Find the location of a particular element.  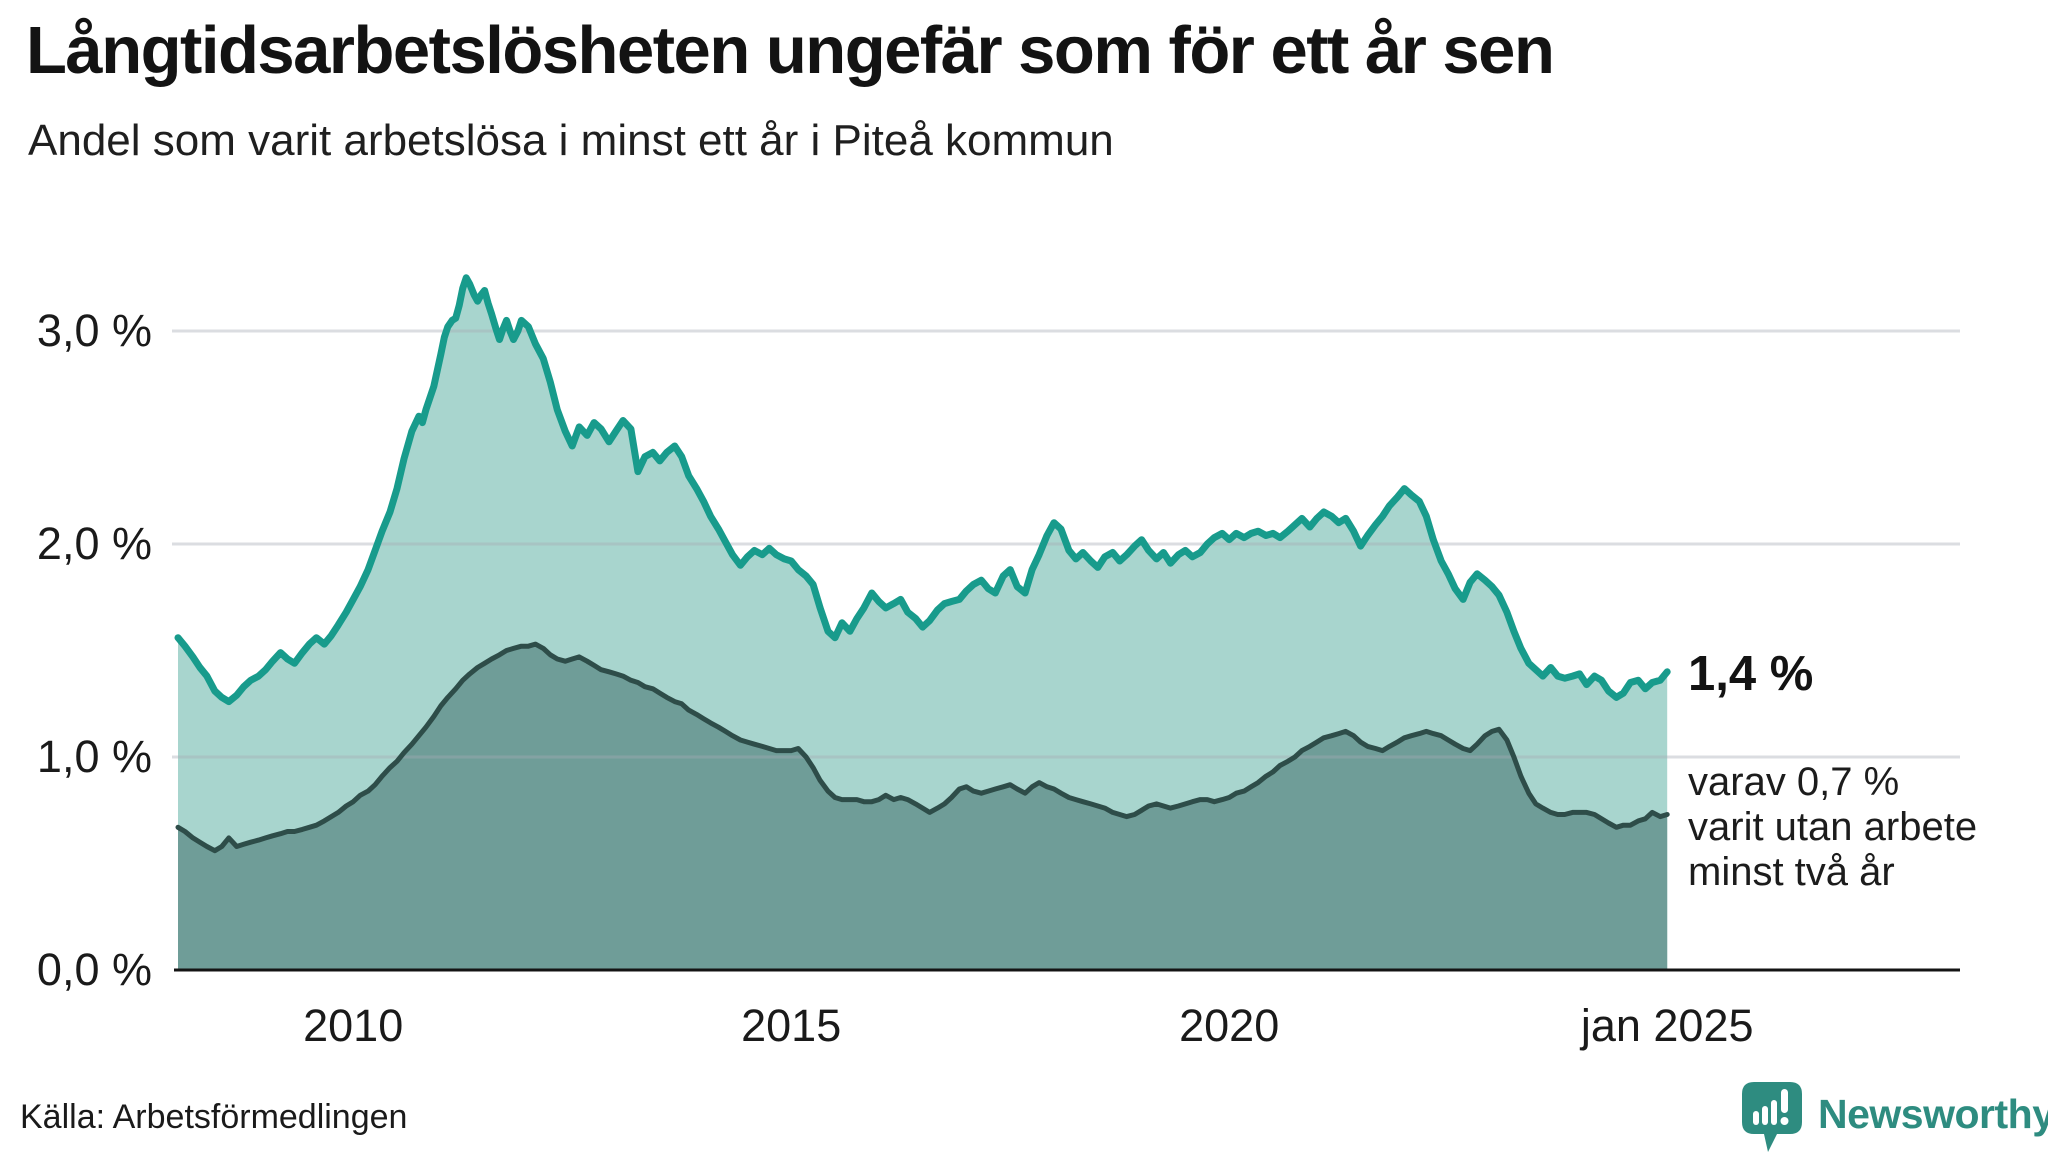

newsworthy-logo-icon is located at coordinates (1772, 1117).